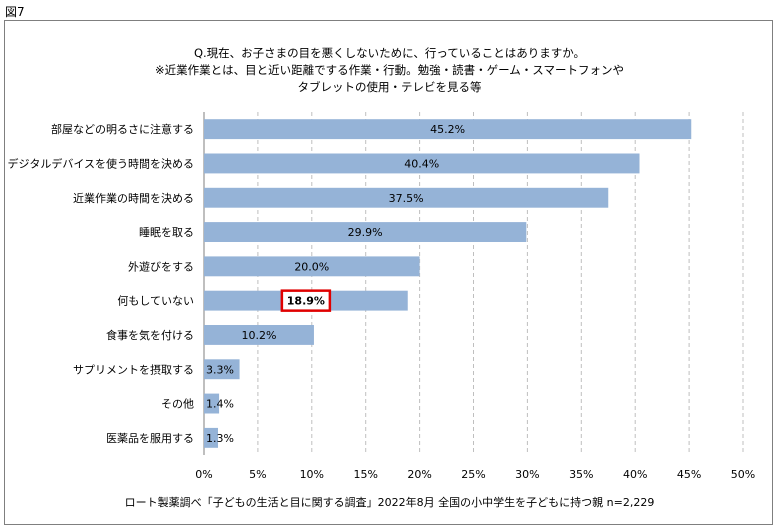 The height and width of the screenshot is (531, 779). I want to click on category-label: 睡眠を取る, so click(166, 232).